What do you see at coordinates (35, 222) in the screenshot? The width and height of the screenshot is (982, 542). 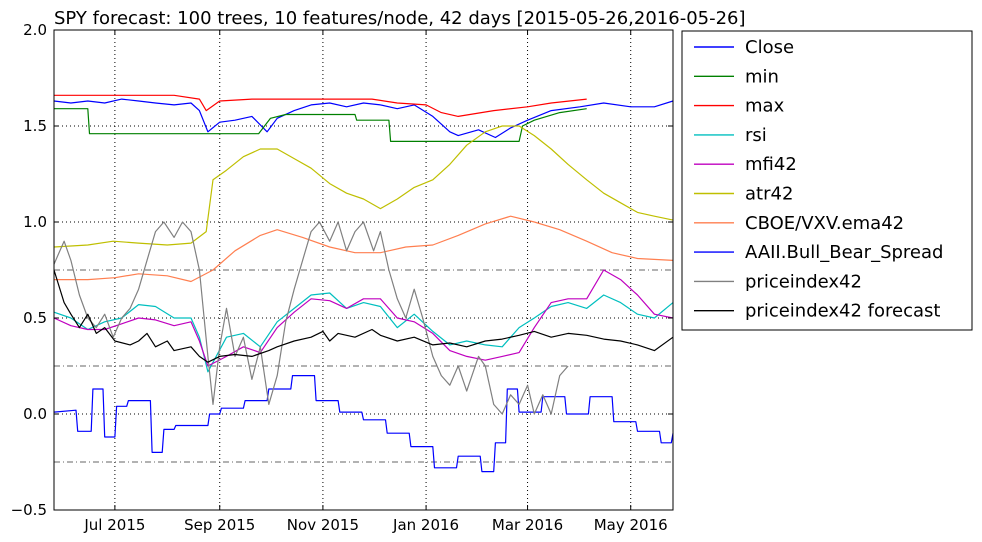 I see `y-tick-label: 1.0` at bounding box center [35, 222].